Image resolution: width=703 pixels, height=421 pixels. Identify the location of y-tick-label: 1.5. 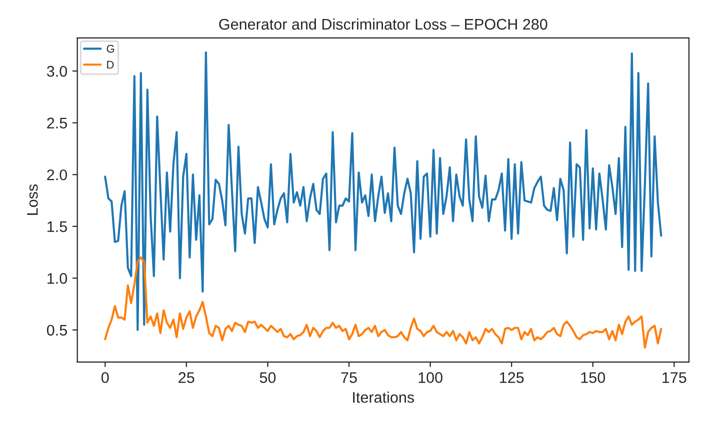
(57, 226).